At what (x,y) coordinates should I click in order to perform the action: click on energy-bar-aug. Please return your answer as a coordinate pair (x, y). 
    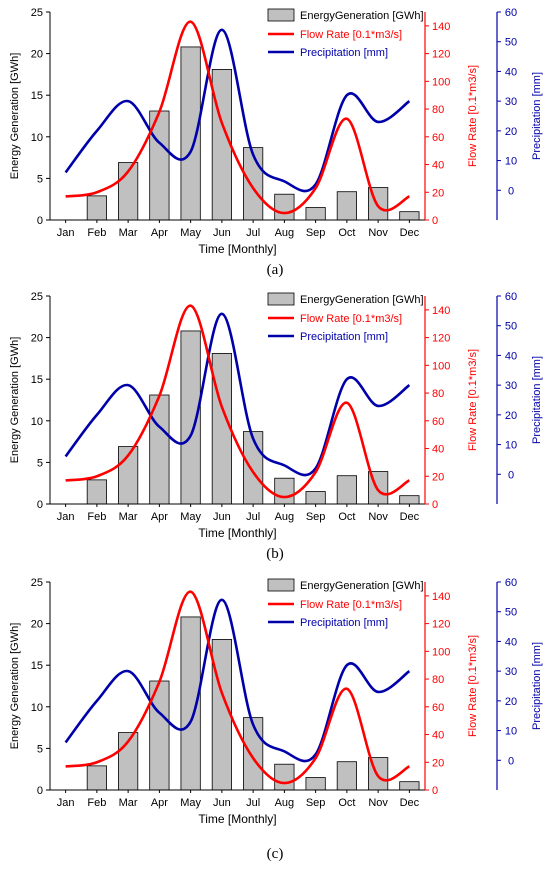
    Looking at the image, I should click on (284, 207).